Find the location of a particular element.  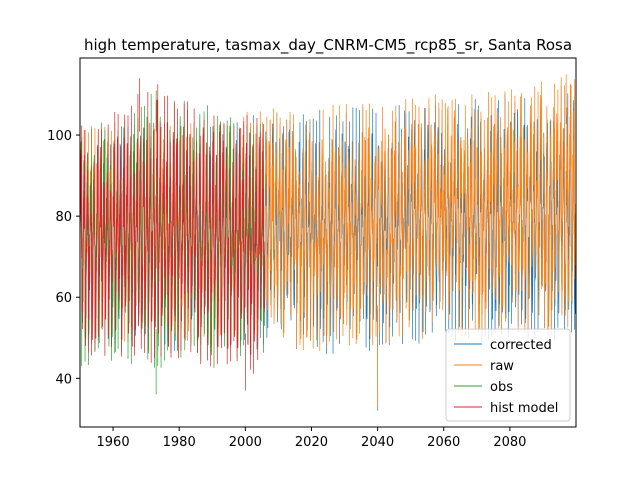

x-tick-label: 2080 is located at coordinates (509, 442).